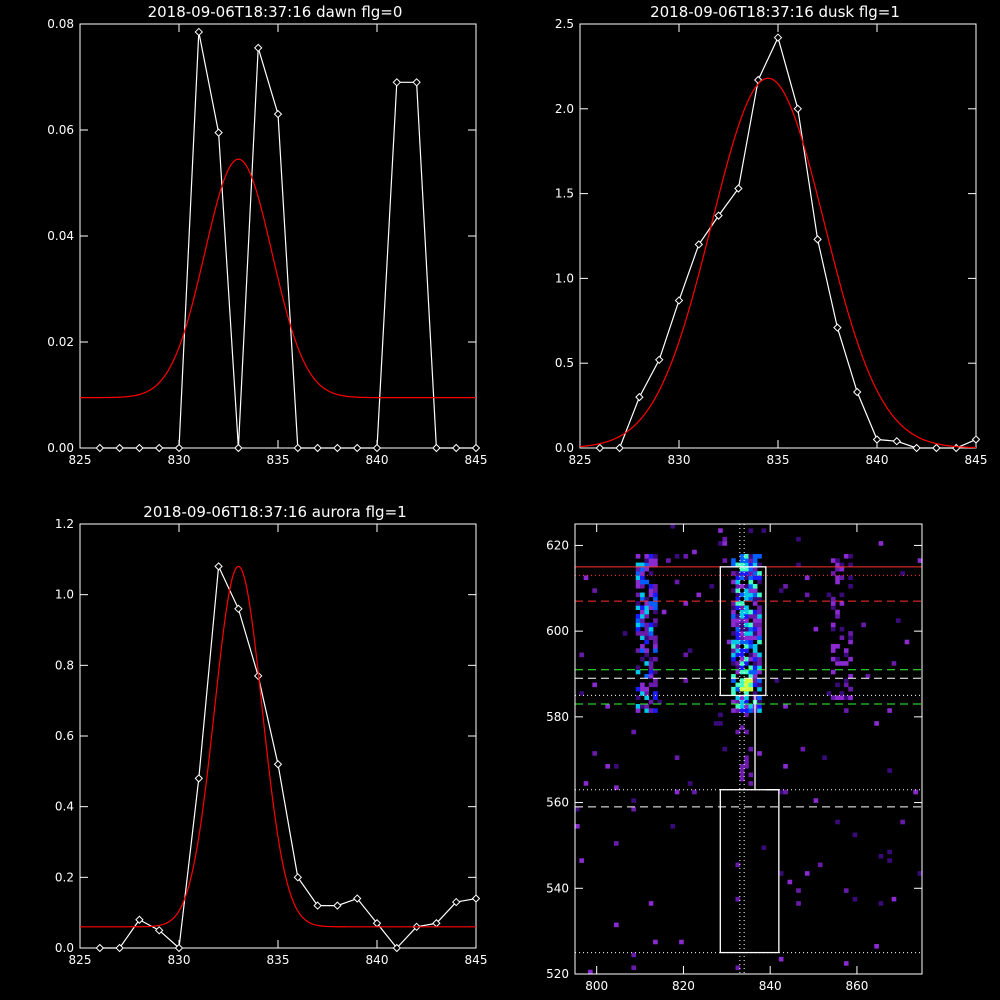 The height and width of the screenshot is (1000, 1000). Describe the element at coordinates (557, 631) in the screenshot. I see `y-tick-label: 600` at that location.